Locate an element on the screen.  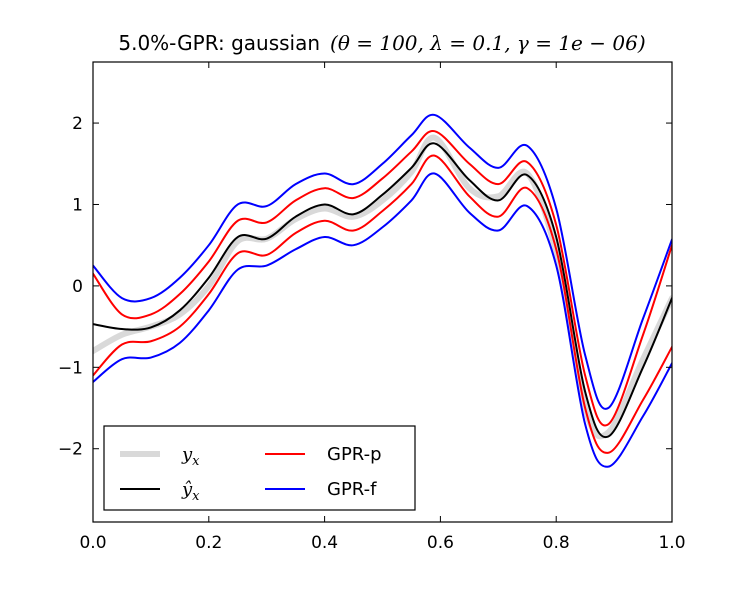
x-tick-label: 0.2 is located at coordinates (208, 543).